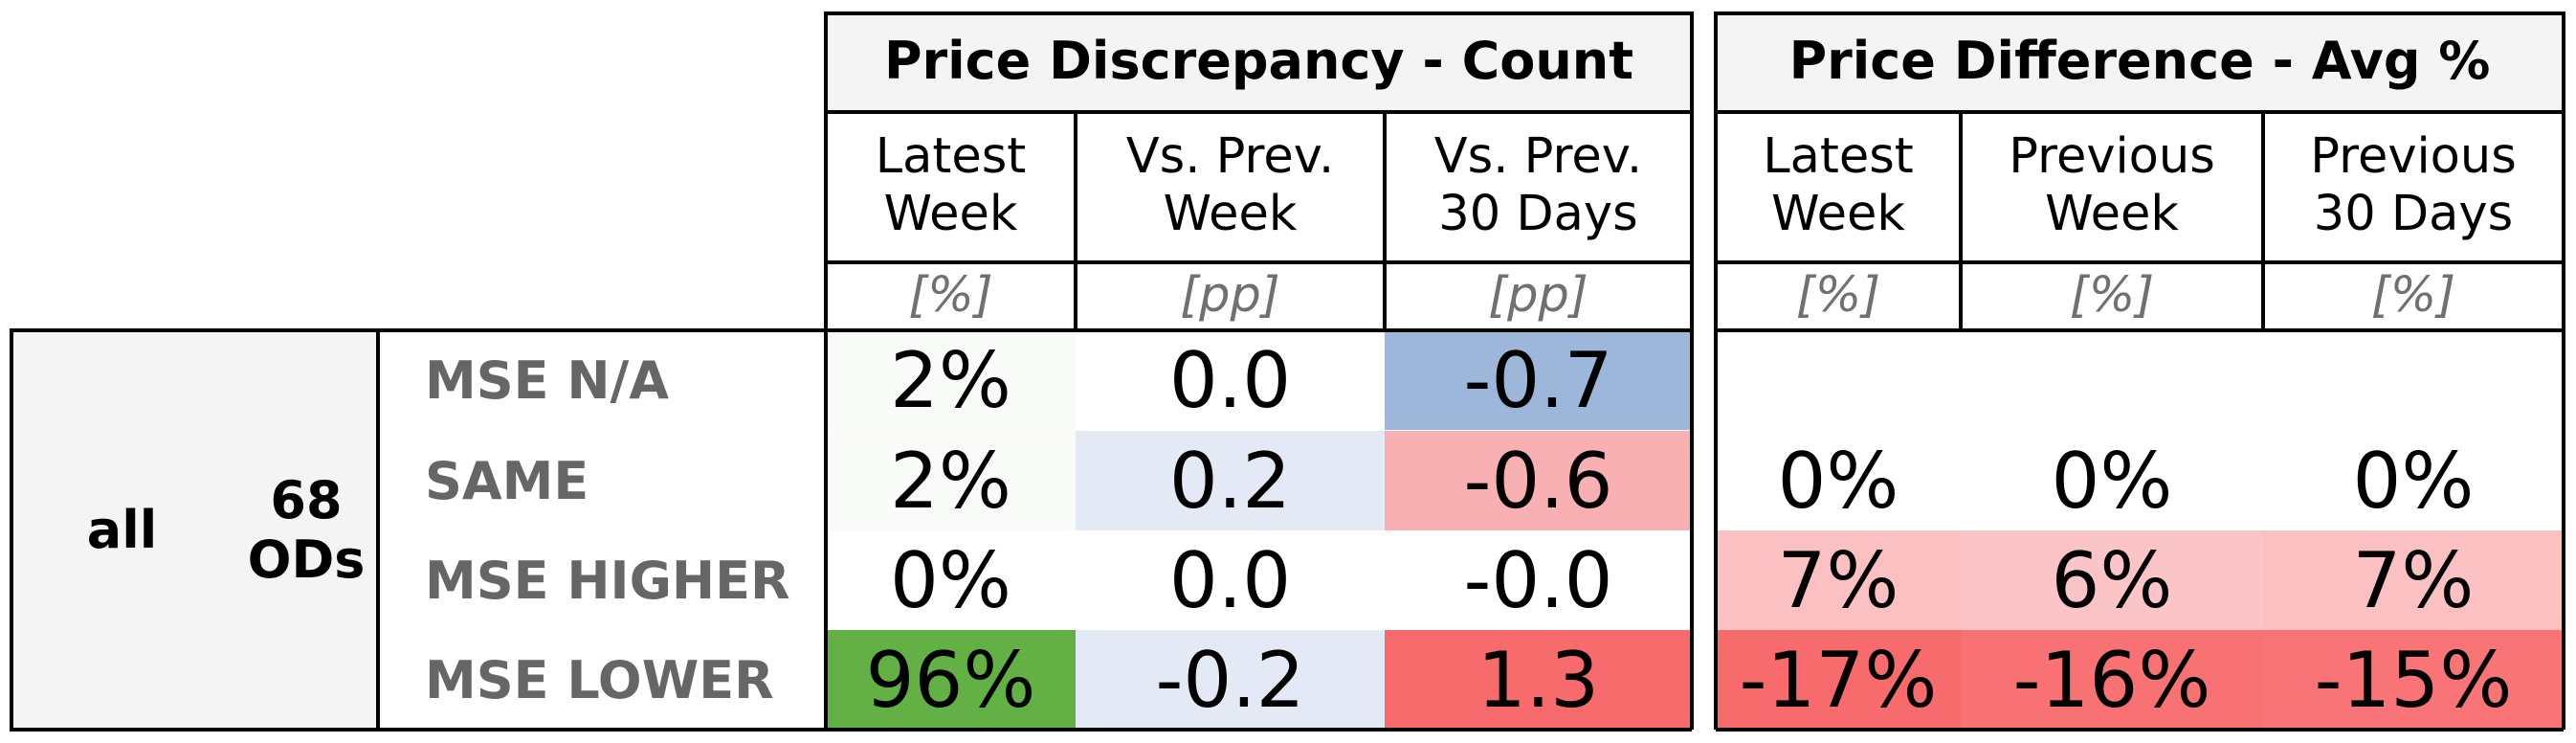  I want to click on group-count: 68 ODs, so click(306, 529).